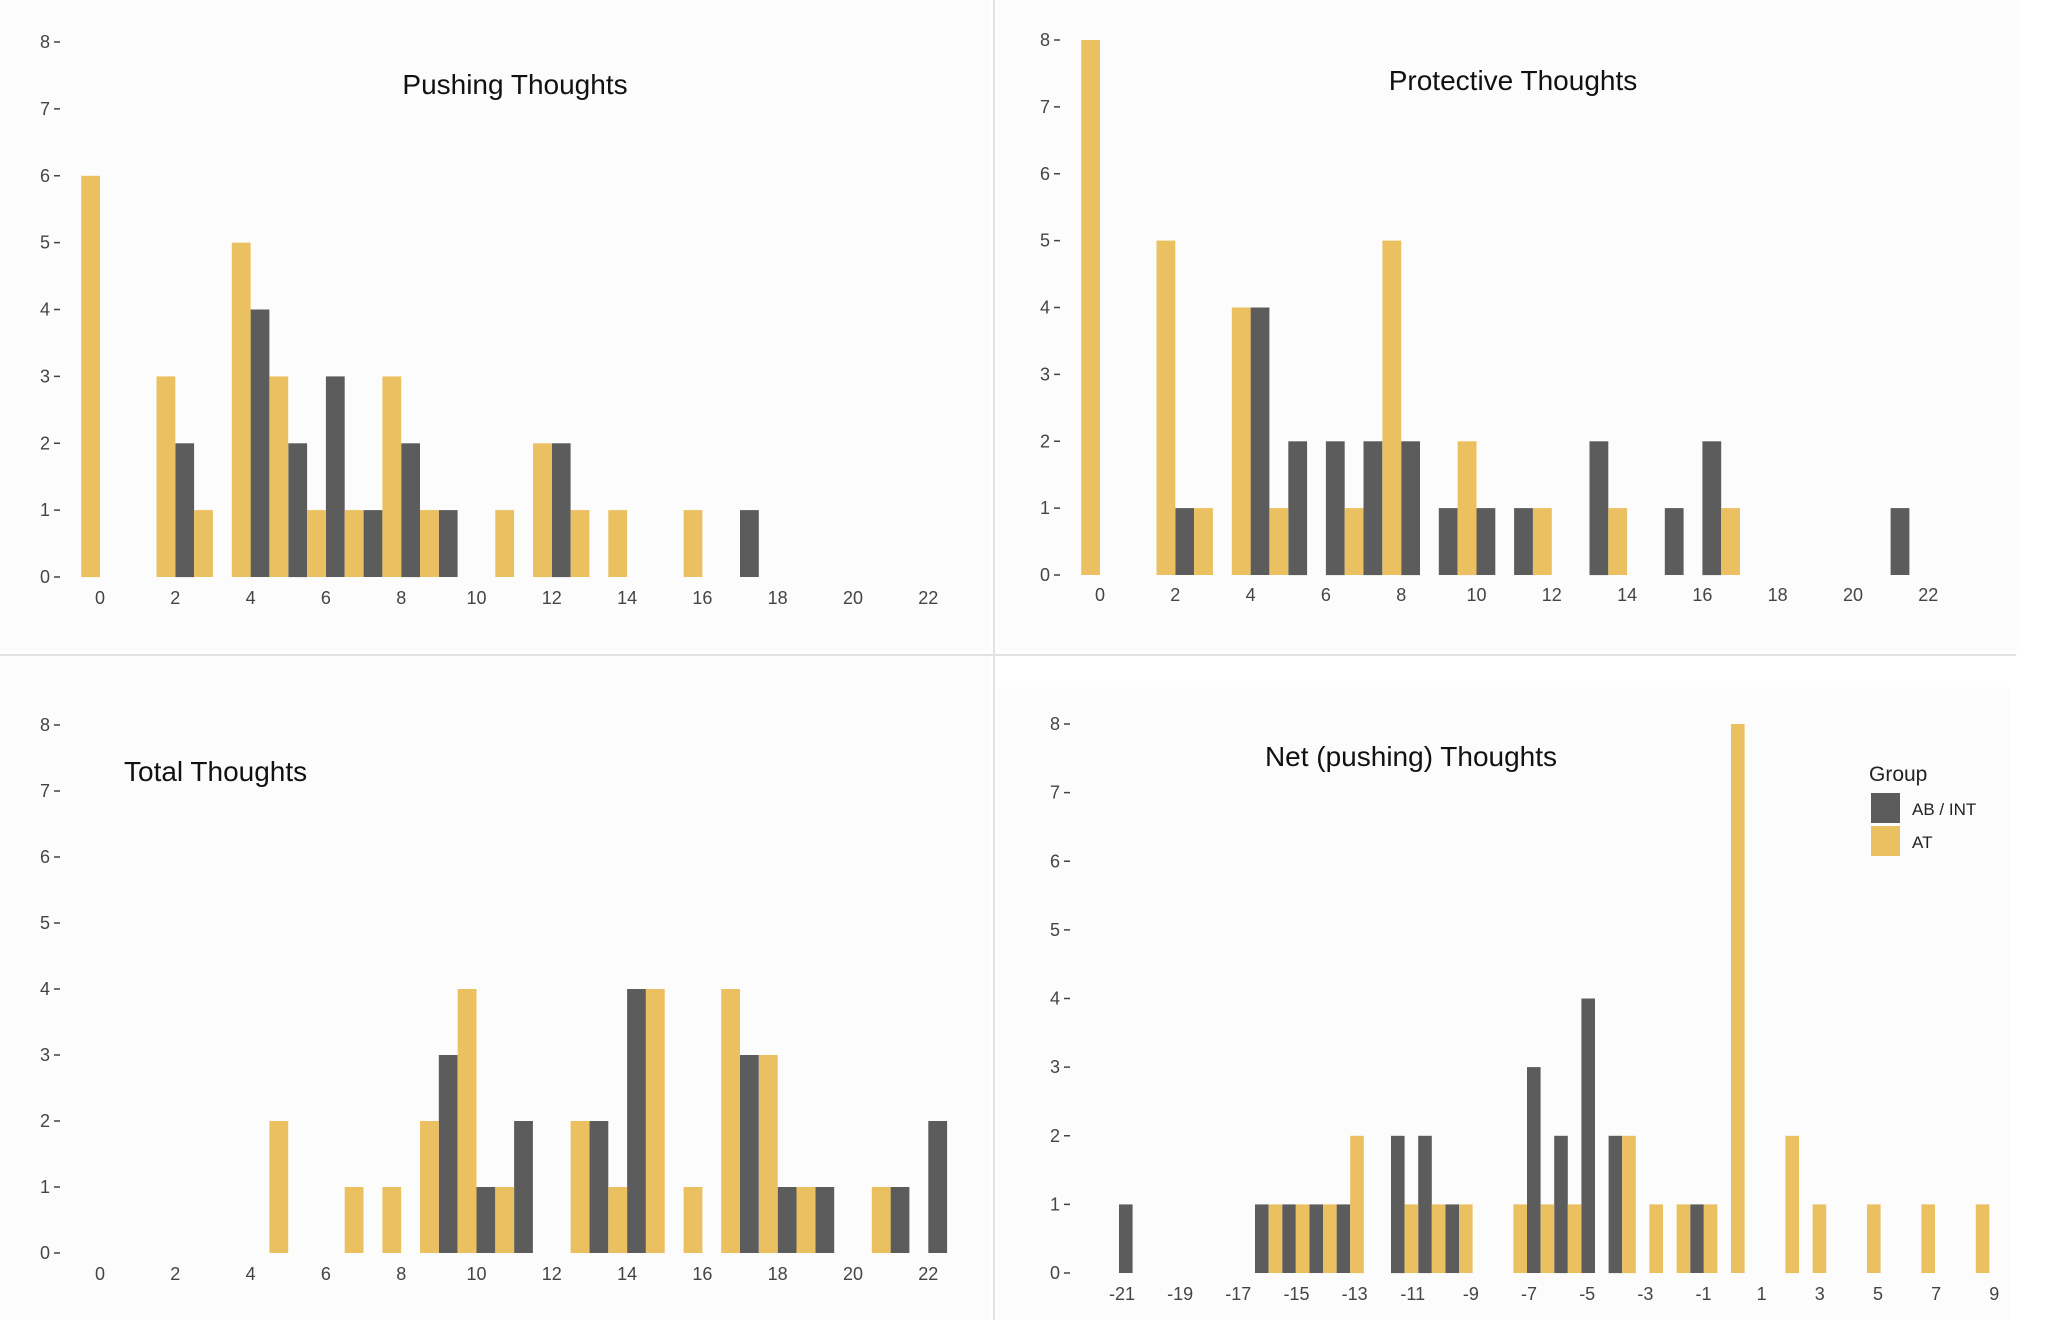 The width and height of the screenshot is (2060, 1320). What do you see at coordinates (45, 510) in the screenshot?
I see `y-tick-label: 1` at bounding box center [45, 510].